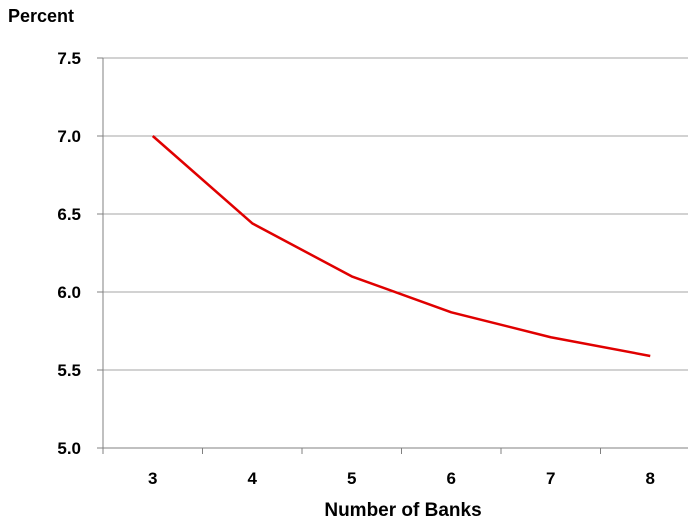 The height and width of the screenshot is (529, 688). I want to click on y-tick-label: 7.5, so click(69, 58).